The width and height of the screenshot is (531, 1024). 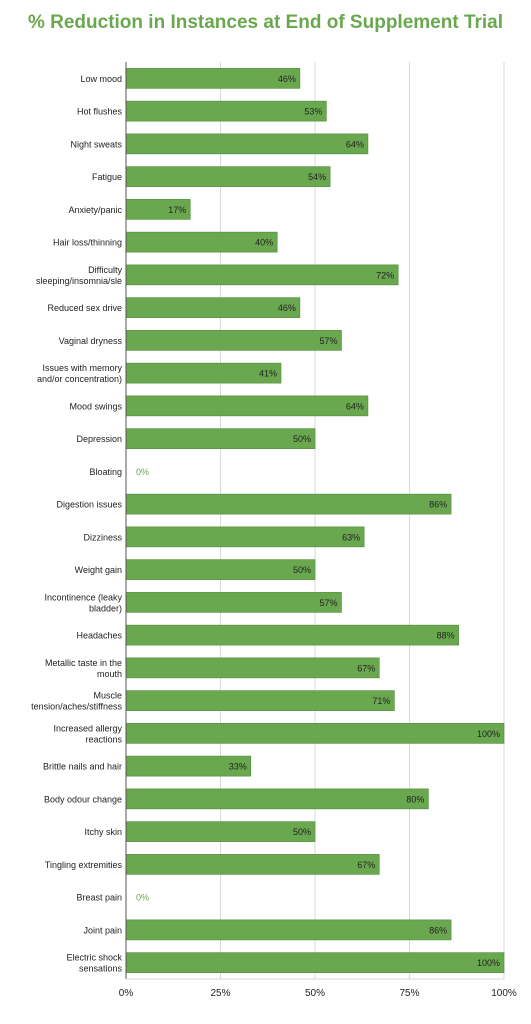 I want to click on data-label: 80%, so click(x=415, y=799).